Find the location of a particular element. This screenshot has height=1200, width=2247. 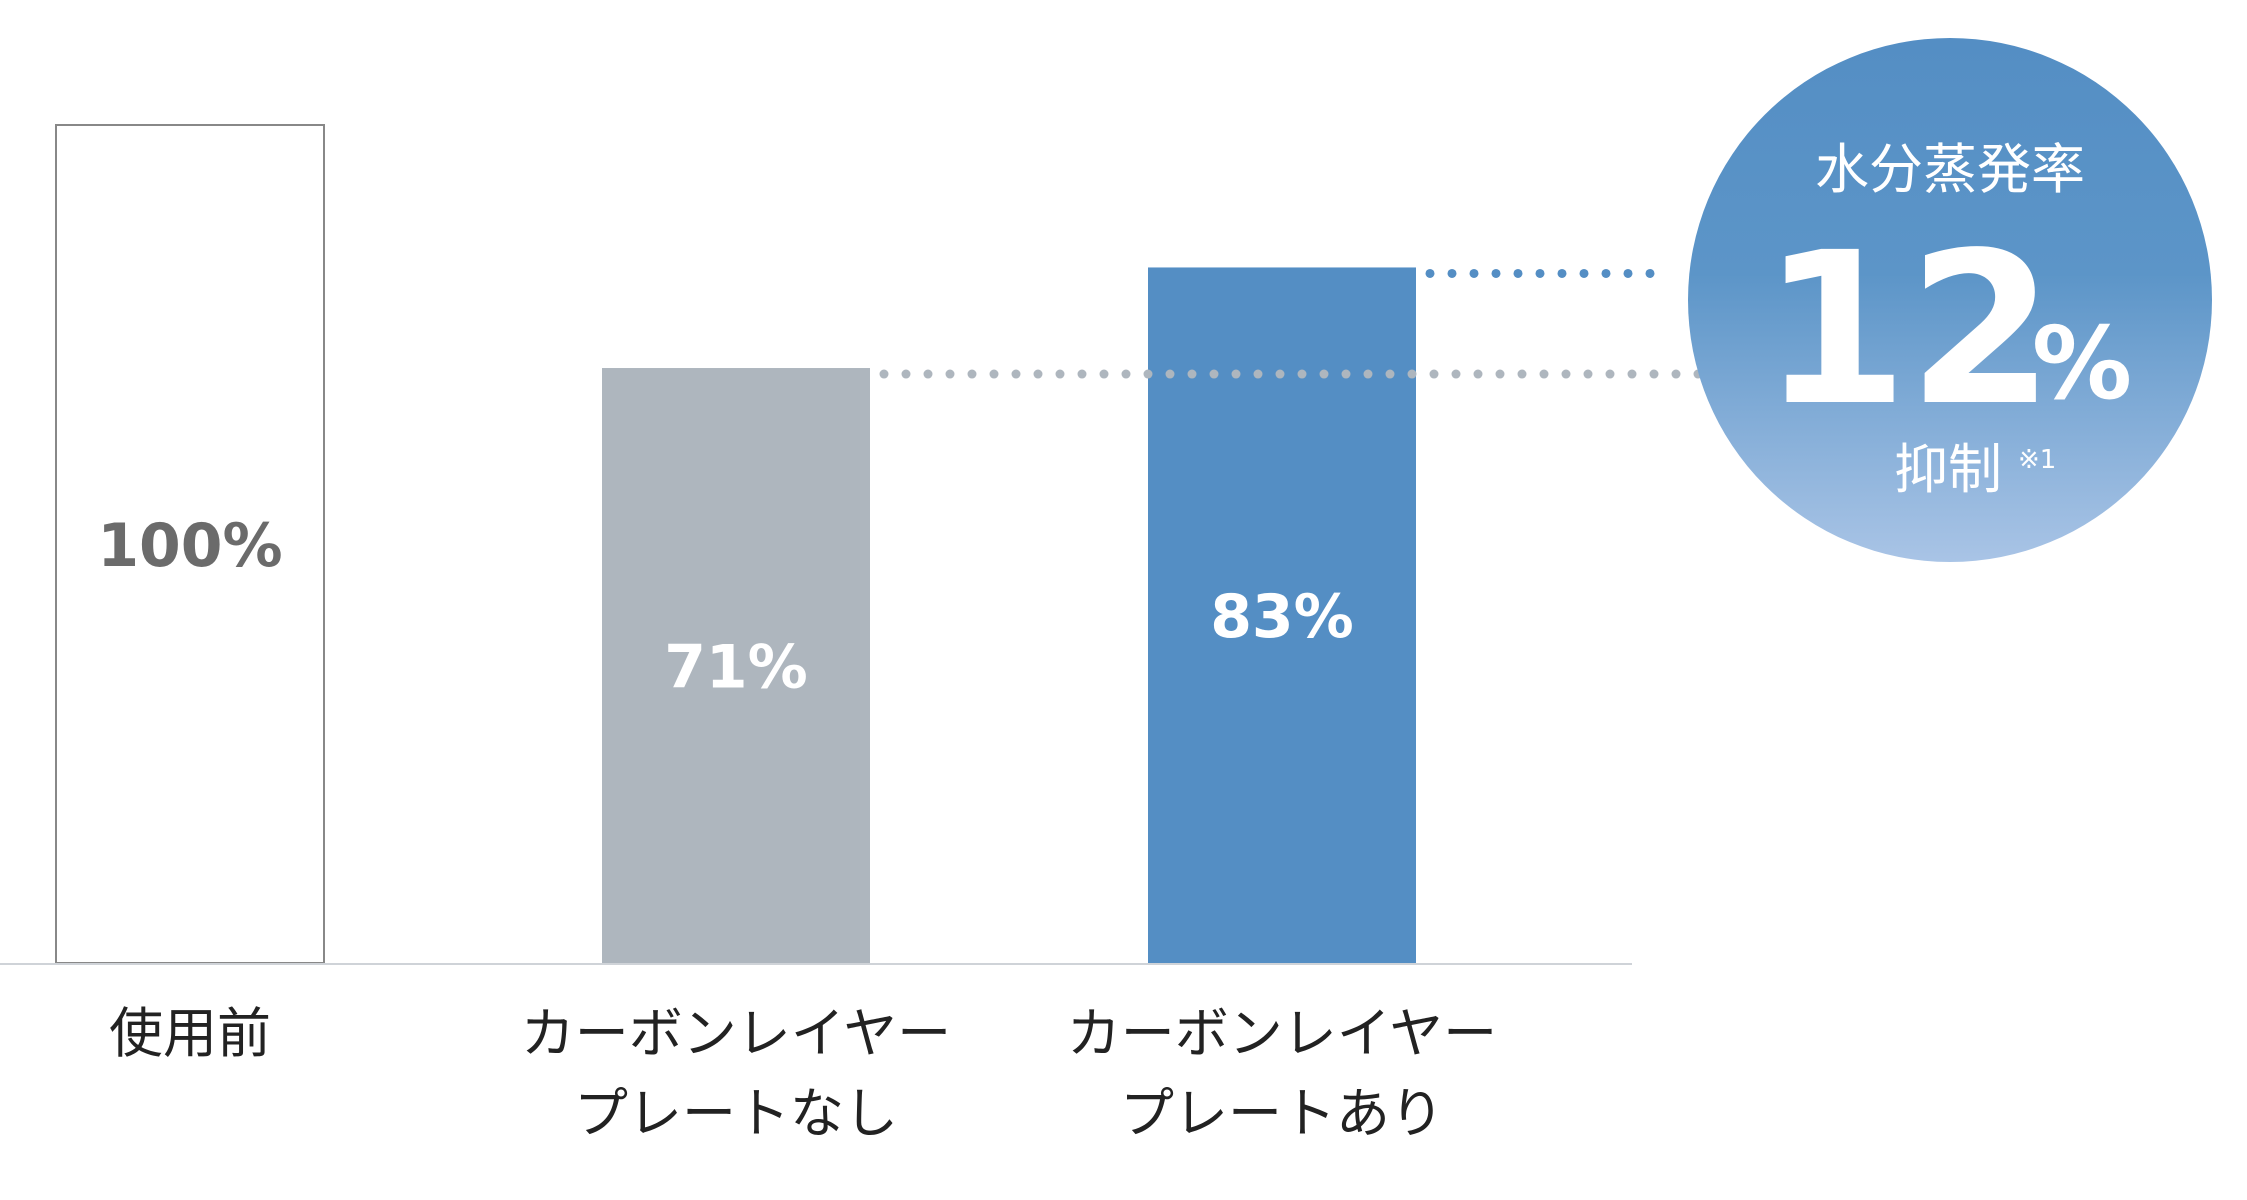

badge-percent-unit: % is located at coordinates (2082, 363).